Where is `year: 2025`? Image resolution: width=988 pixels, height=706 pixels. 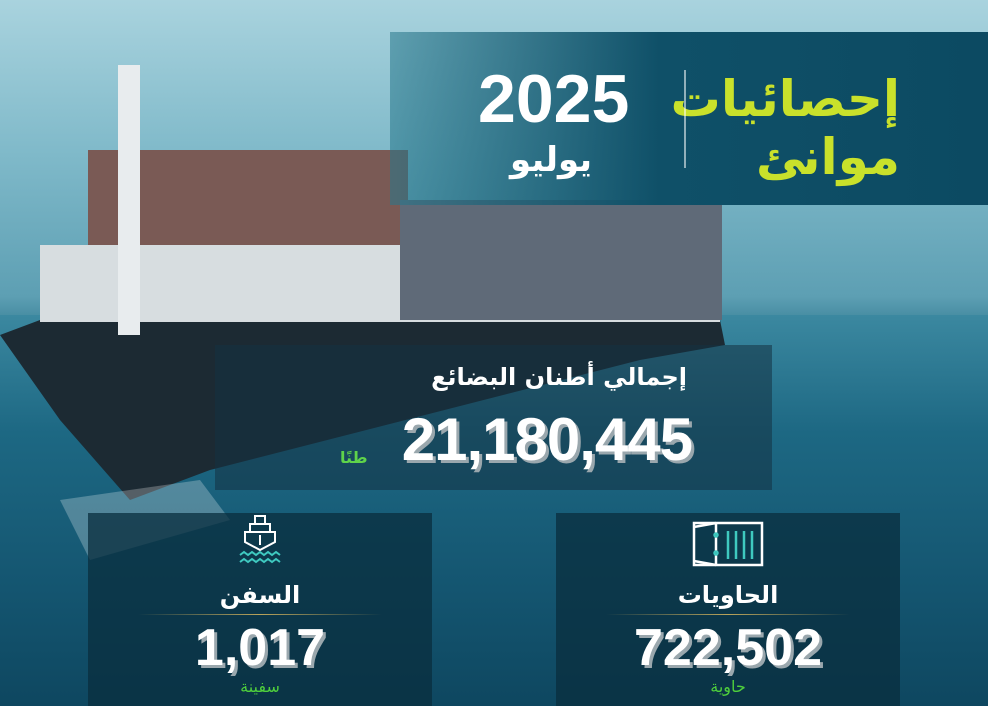 year: 2025 is located at coordinates (554, 99).